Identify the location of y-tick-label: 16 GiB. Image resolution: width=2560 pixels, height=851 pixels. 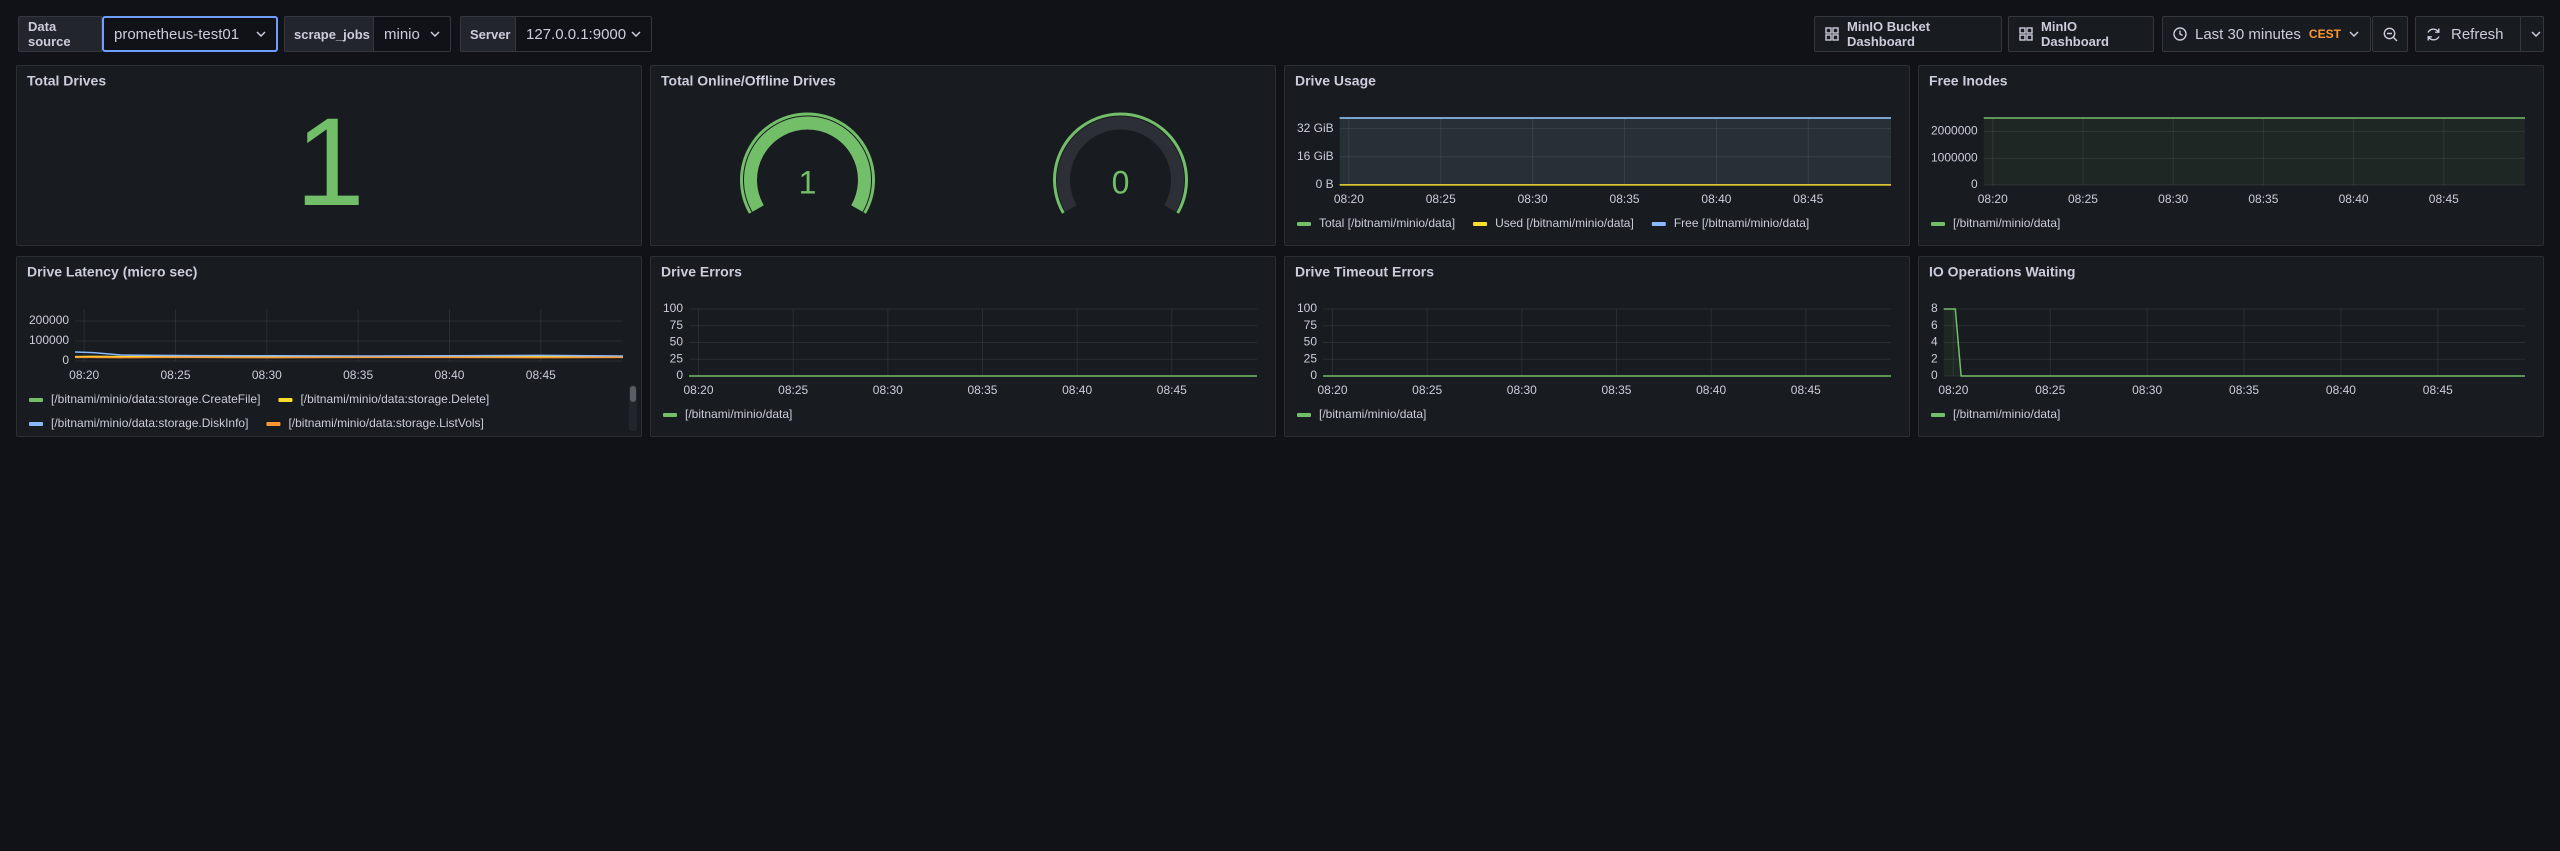
(1315, 156).